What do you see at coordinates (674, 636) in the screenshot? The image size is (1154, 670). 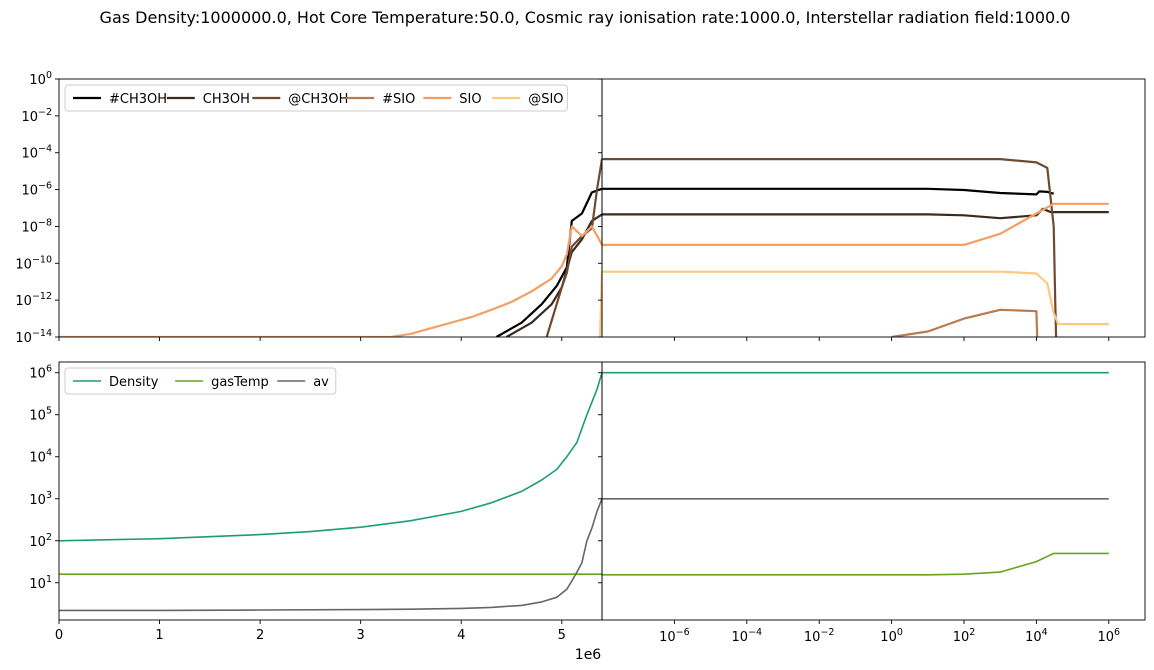 I see `x-tick-label: 10⁻⁶` at bounding box center [674, 636].